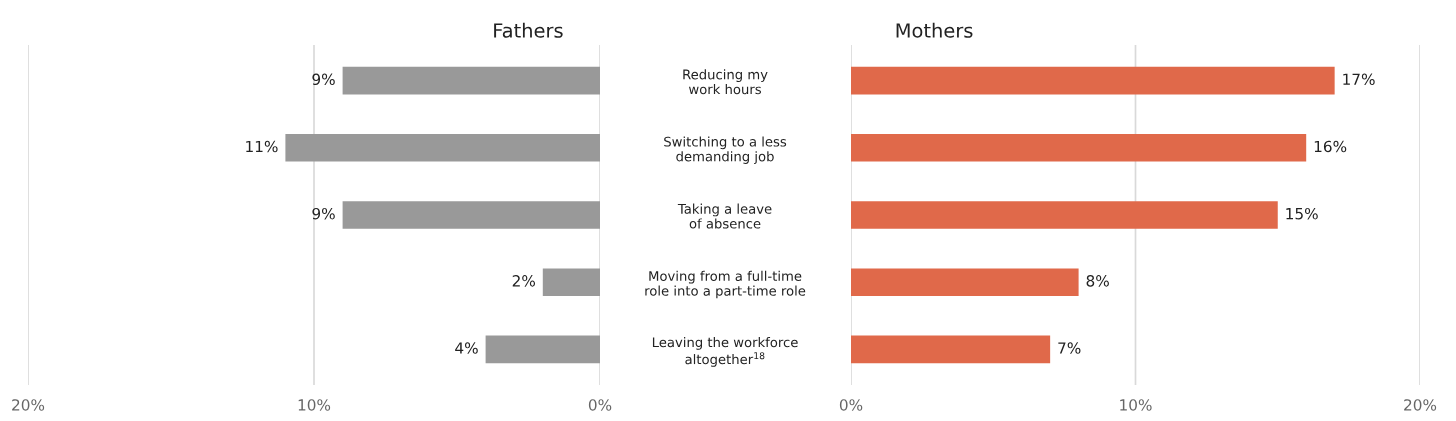 This screenshot has height=421, width=1456. I want to click on y-tick-label: Reducing my work hours, so click(725, 82).